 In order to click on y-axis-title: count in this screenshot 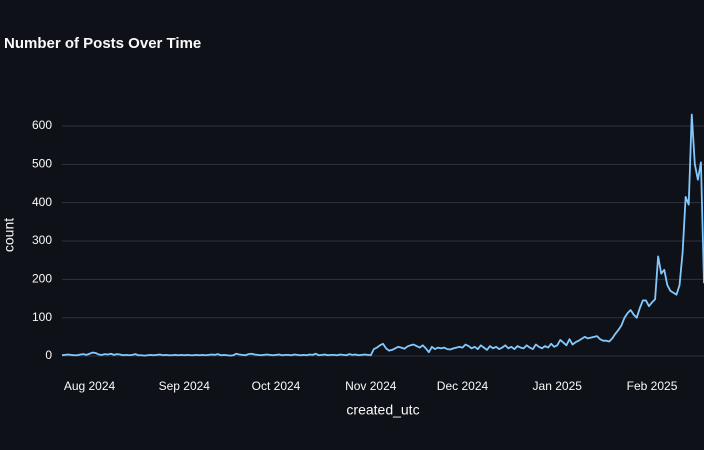, I will do `click(9, 235)`.